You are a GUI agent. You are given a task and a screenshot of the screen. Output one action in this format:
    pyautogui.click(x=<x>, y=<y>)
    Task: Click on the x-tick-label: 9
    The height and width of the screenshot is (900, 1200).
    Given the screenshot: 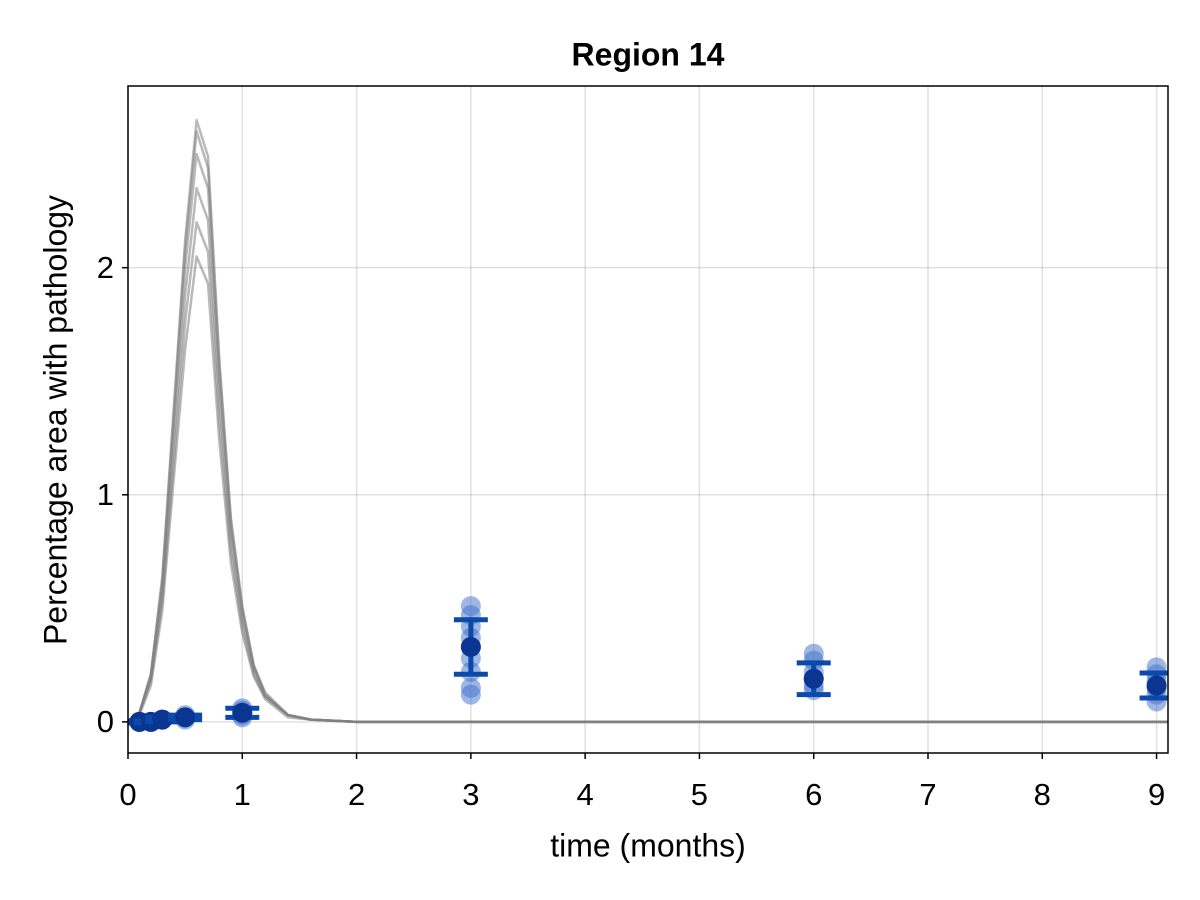 What is the action you would take?
    pyautogui.click(x=1156, y=794)
    